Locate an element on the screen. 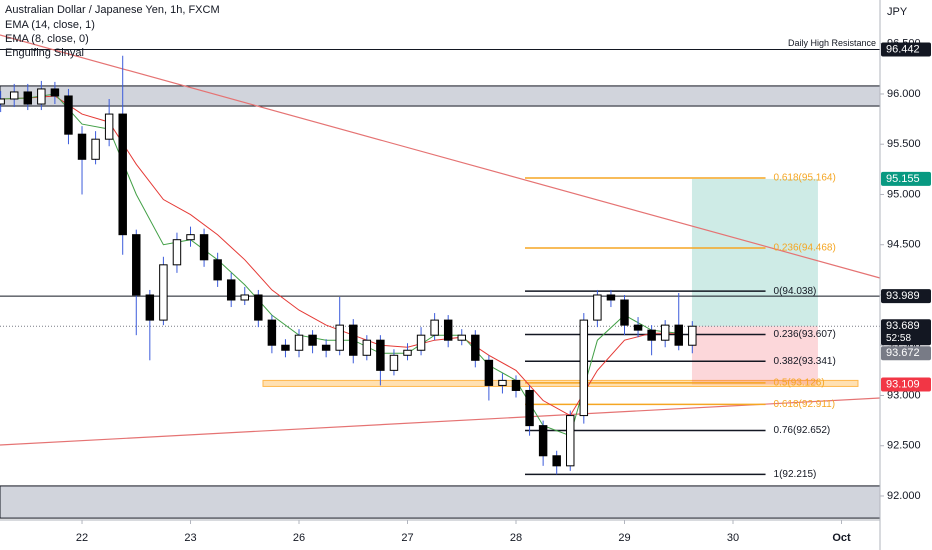 The width and height of the screenshot is (932, 550). x-tick-label: 28 is located at coordinates (516, 538).